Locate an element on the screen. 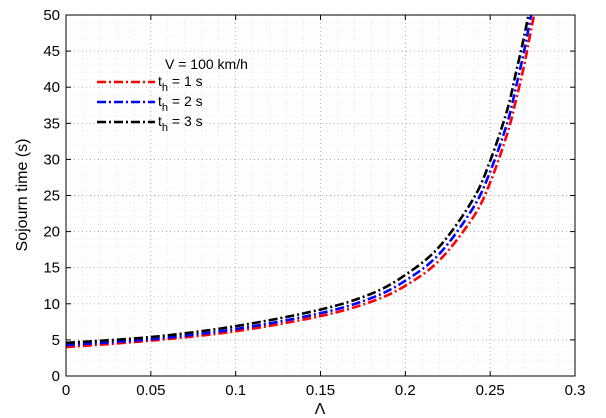  y-tick-labels: 0 5 10 15 20 25 30 35 40 45 50 is located at coordinates (51, 196).